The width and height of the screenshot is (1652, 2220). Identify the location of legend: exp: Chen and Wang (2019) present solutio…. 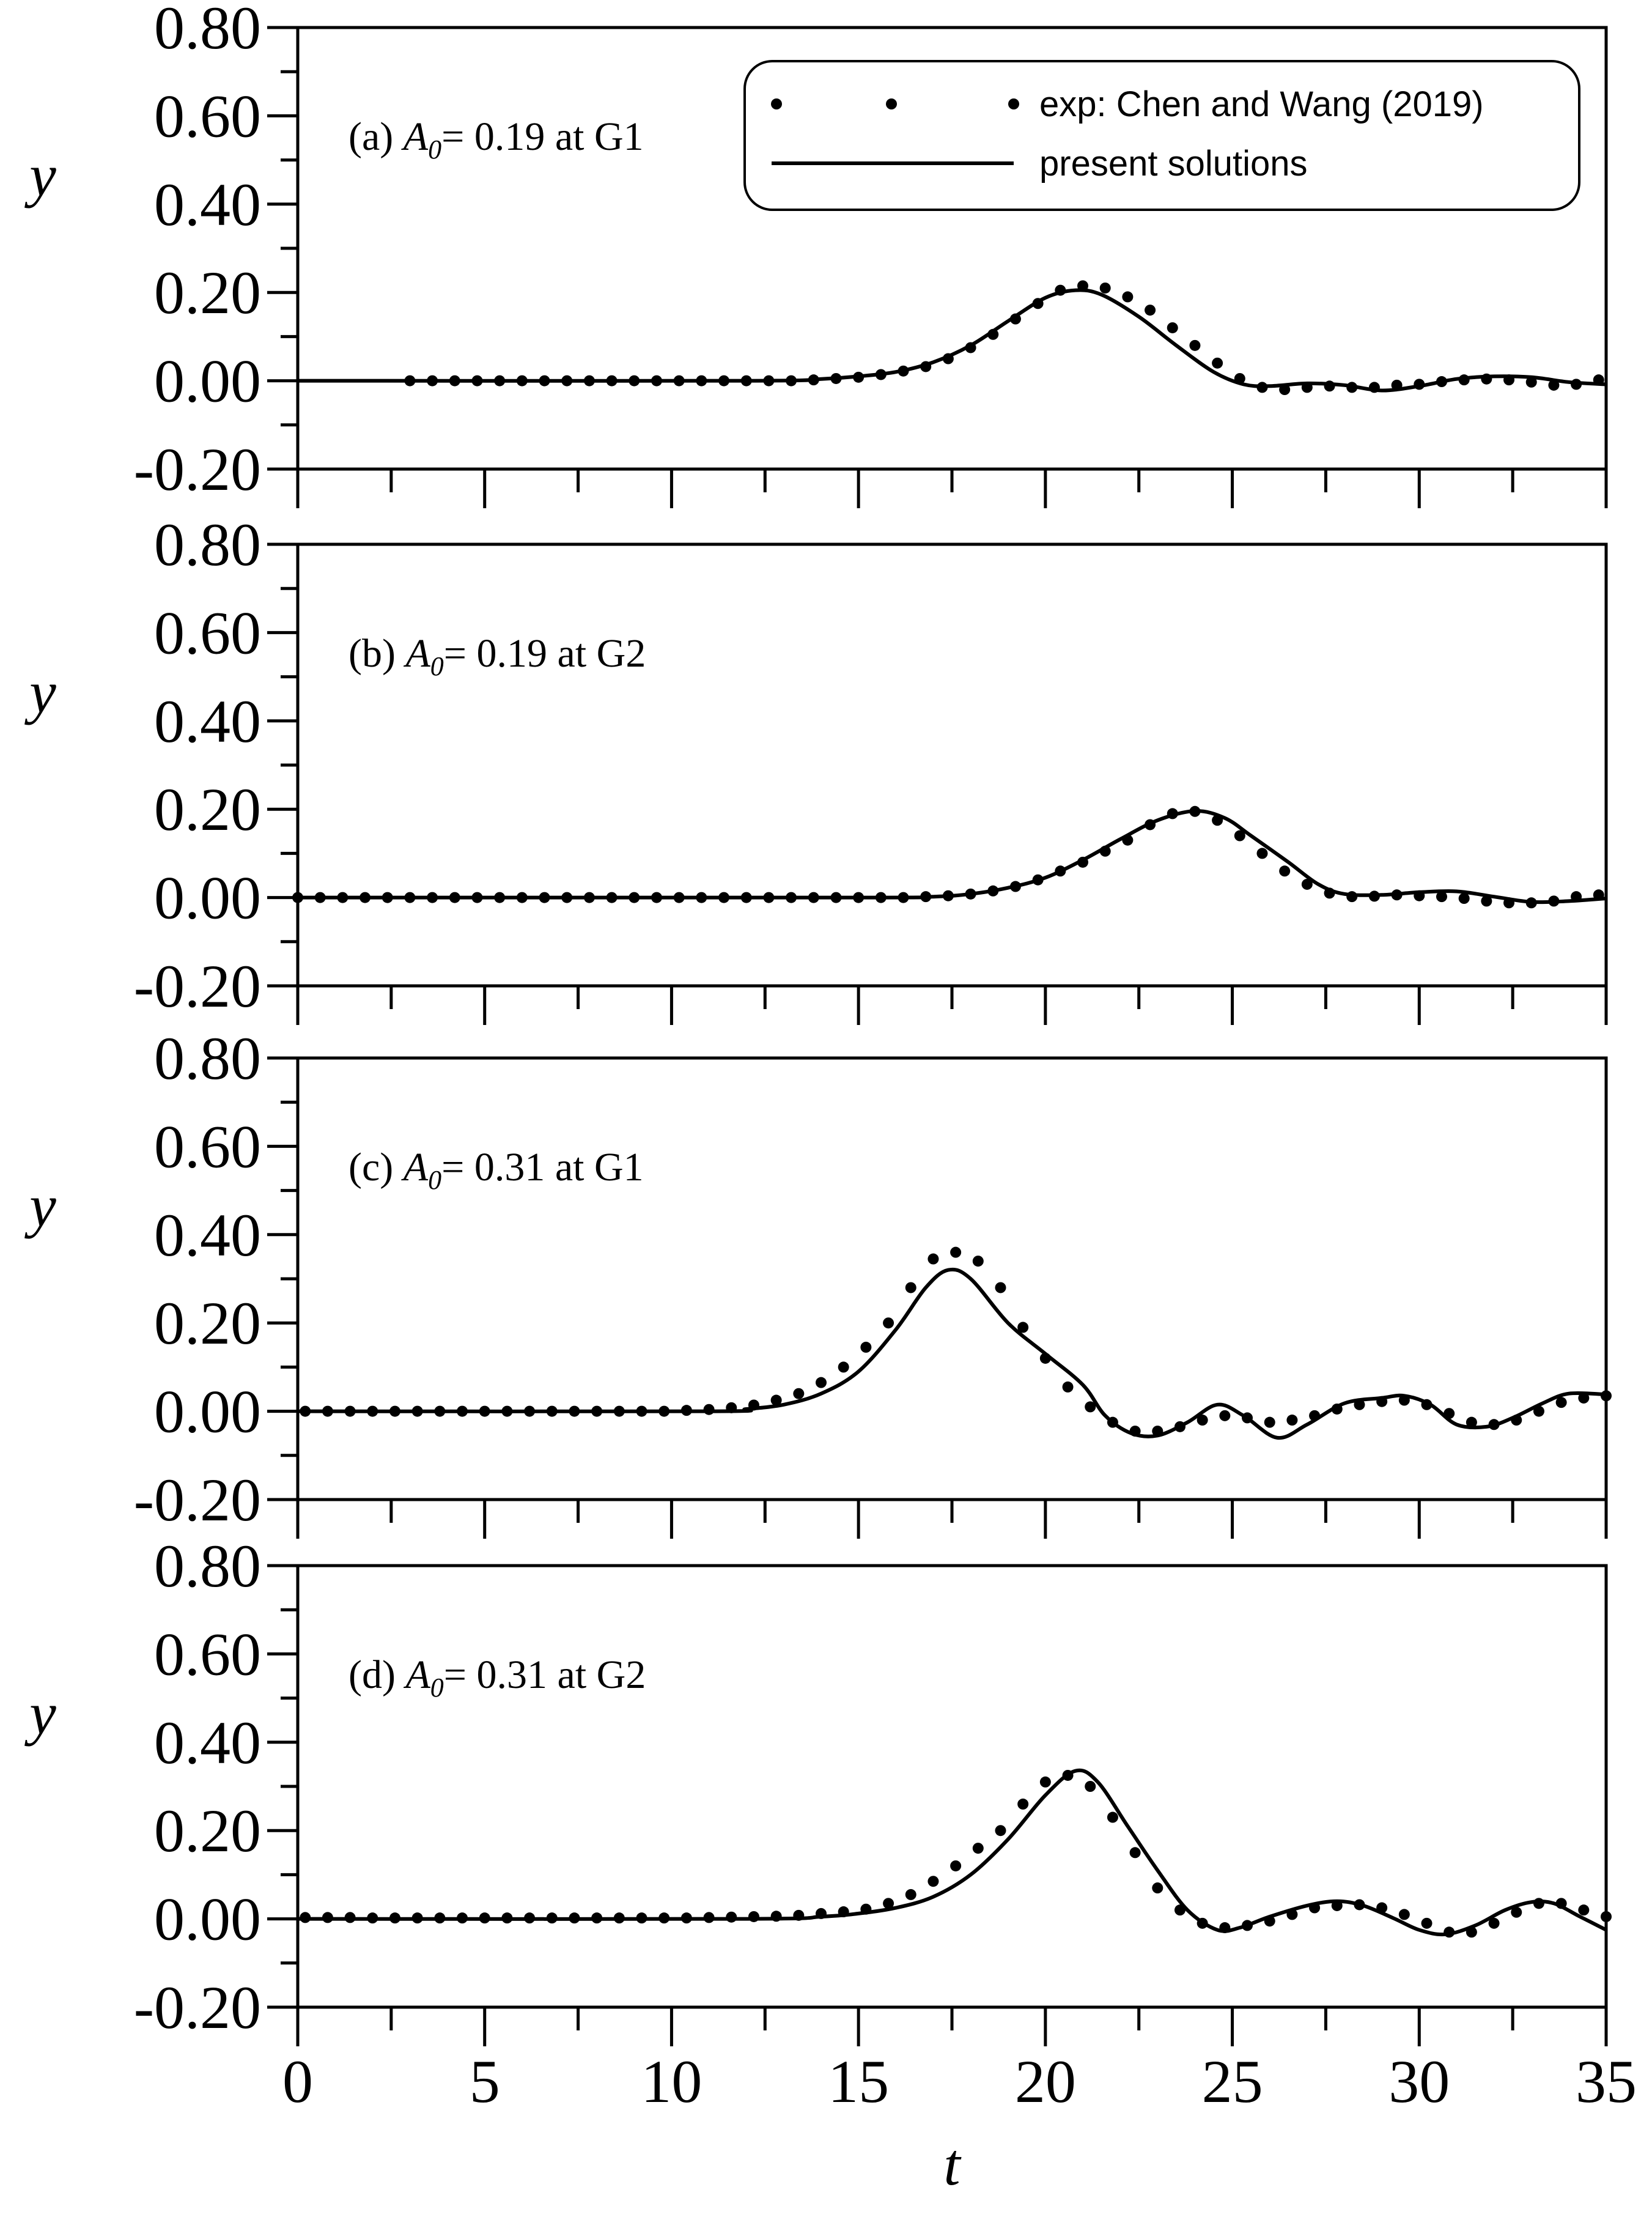
(1161, 135).